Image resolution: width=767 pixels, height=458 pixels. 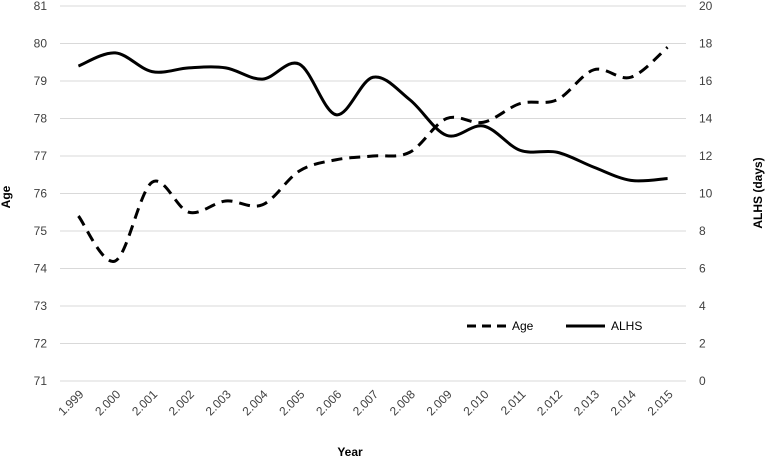 I want to click on right-tick-label: 16, so click(x=706, y=81).